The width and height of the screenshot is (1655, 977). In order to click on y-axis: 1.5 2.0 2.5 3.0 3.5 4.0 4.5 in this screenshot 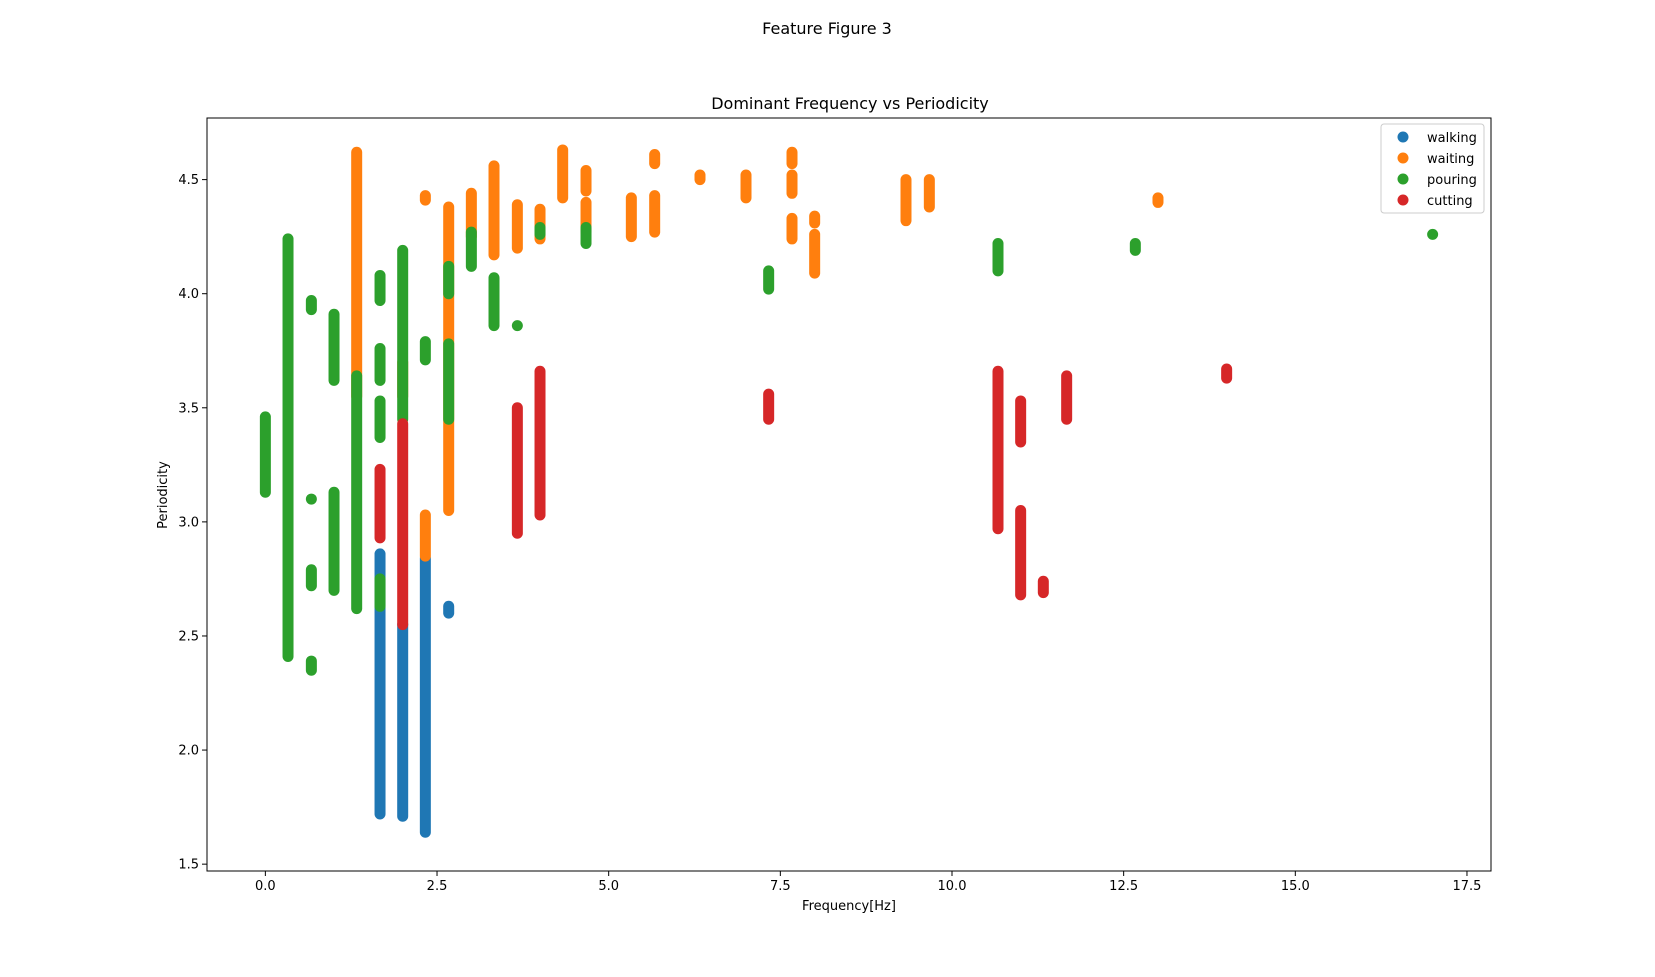, I will do `click(192, 523)`.